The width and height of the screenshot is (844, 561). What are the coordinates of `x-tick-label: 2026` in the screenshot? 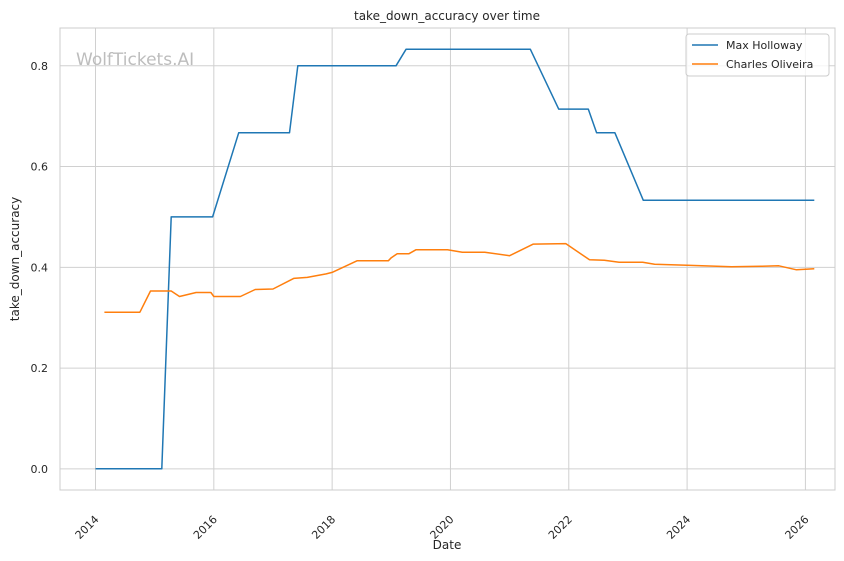 It's located at (797, 527).